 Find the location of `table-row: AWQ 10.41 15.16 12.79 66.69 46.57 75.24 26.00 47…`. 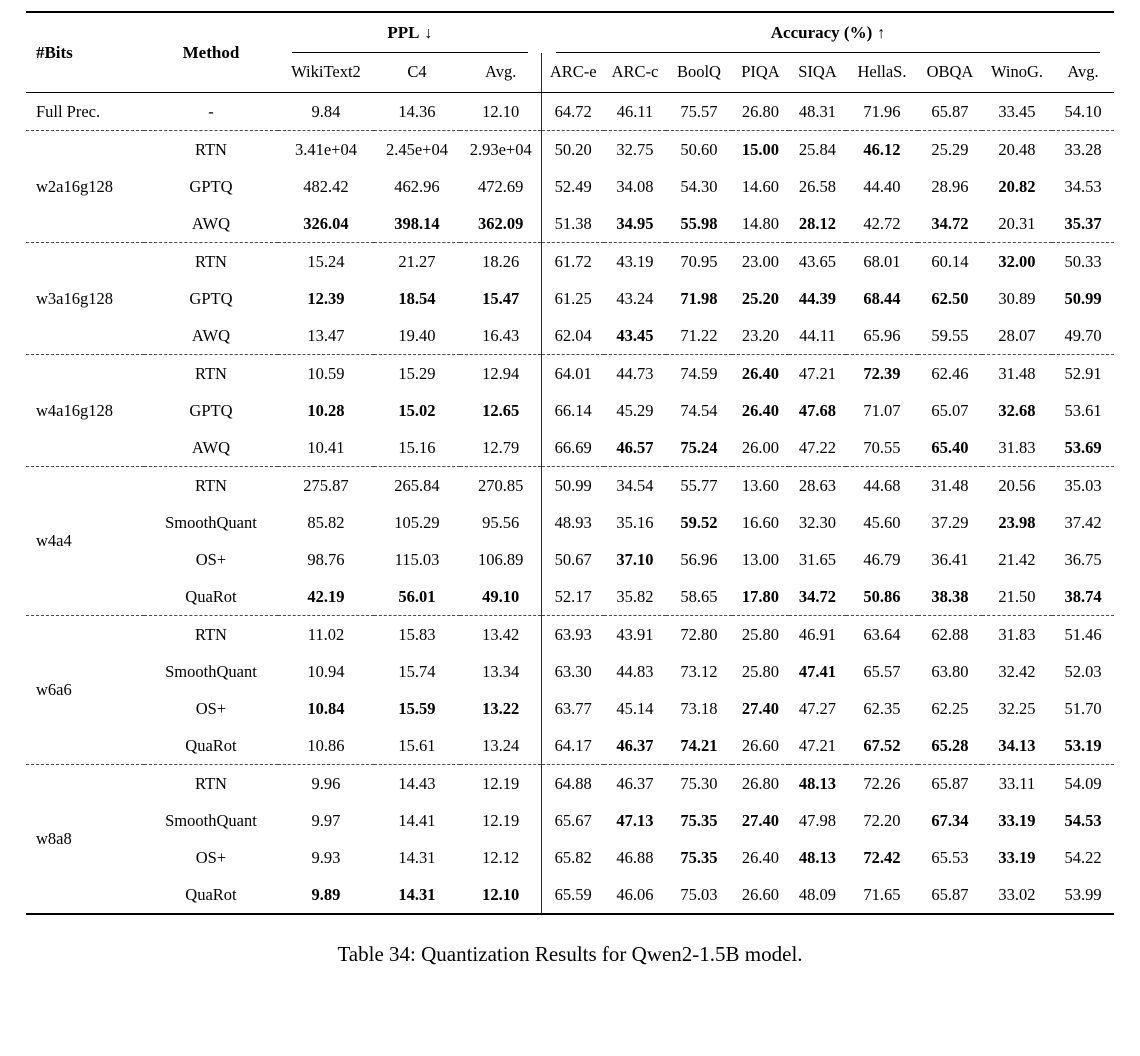

table-row: AWQ 10.41 15.16 12.79 66.69 46.57 75.24 26.00 47… is located at coordinates (570, 448).